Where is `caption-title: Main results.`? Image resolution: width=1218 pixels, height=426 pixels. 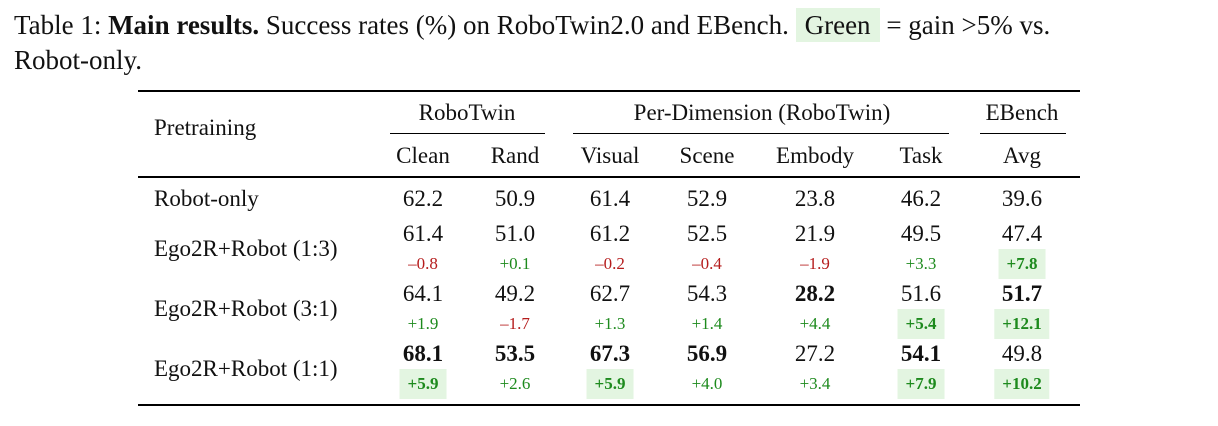 caption-title: Main results. is located at coordinates (184, 25).